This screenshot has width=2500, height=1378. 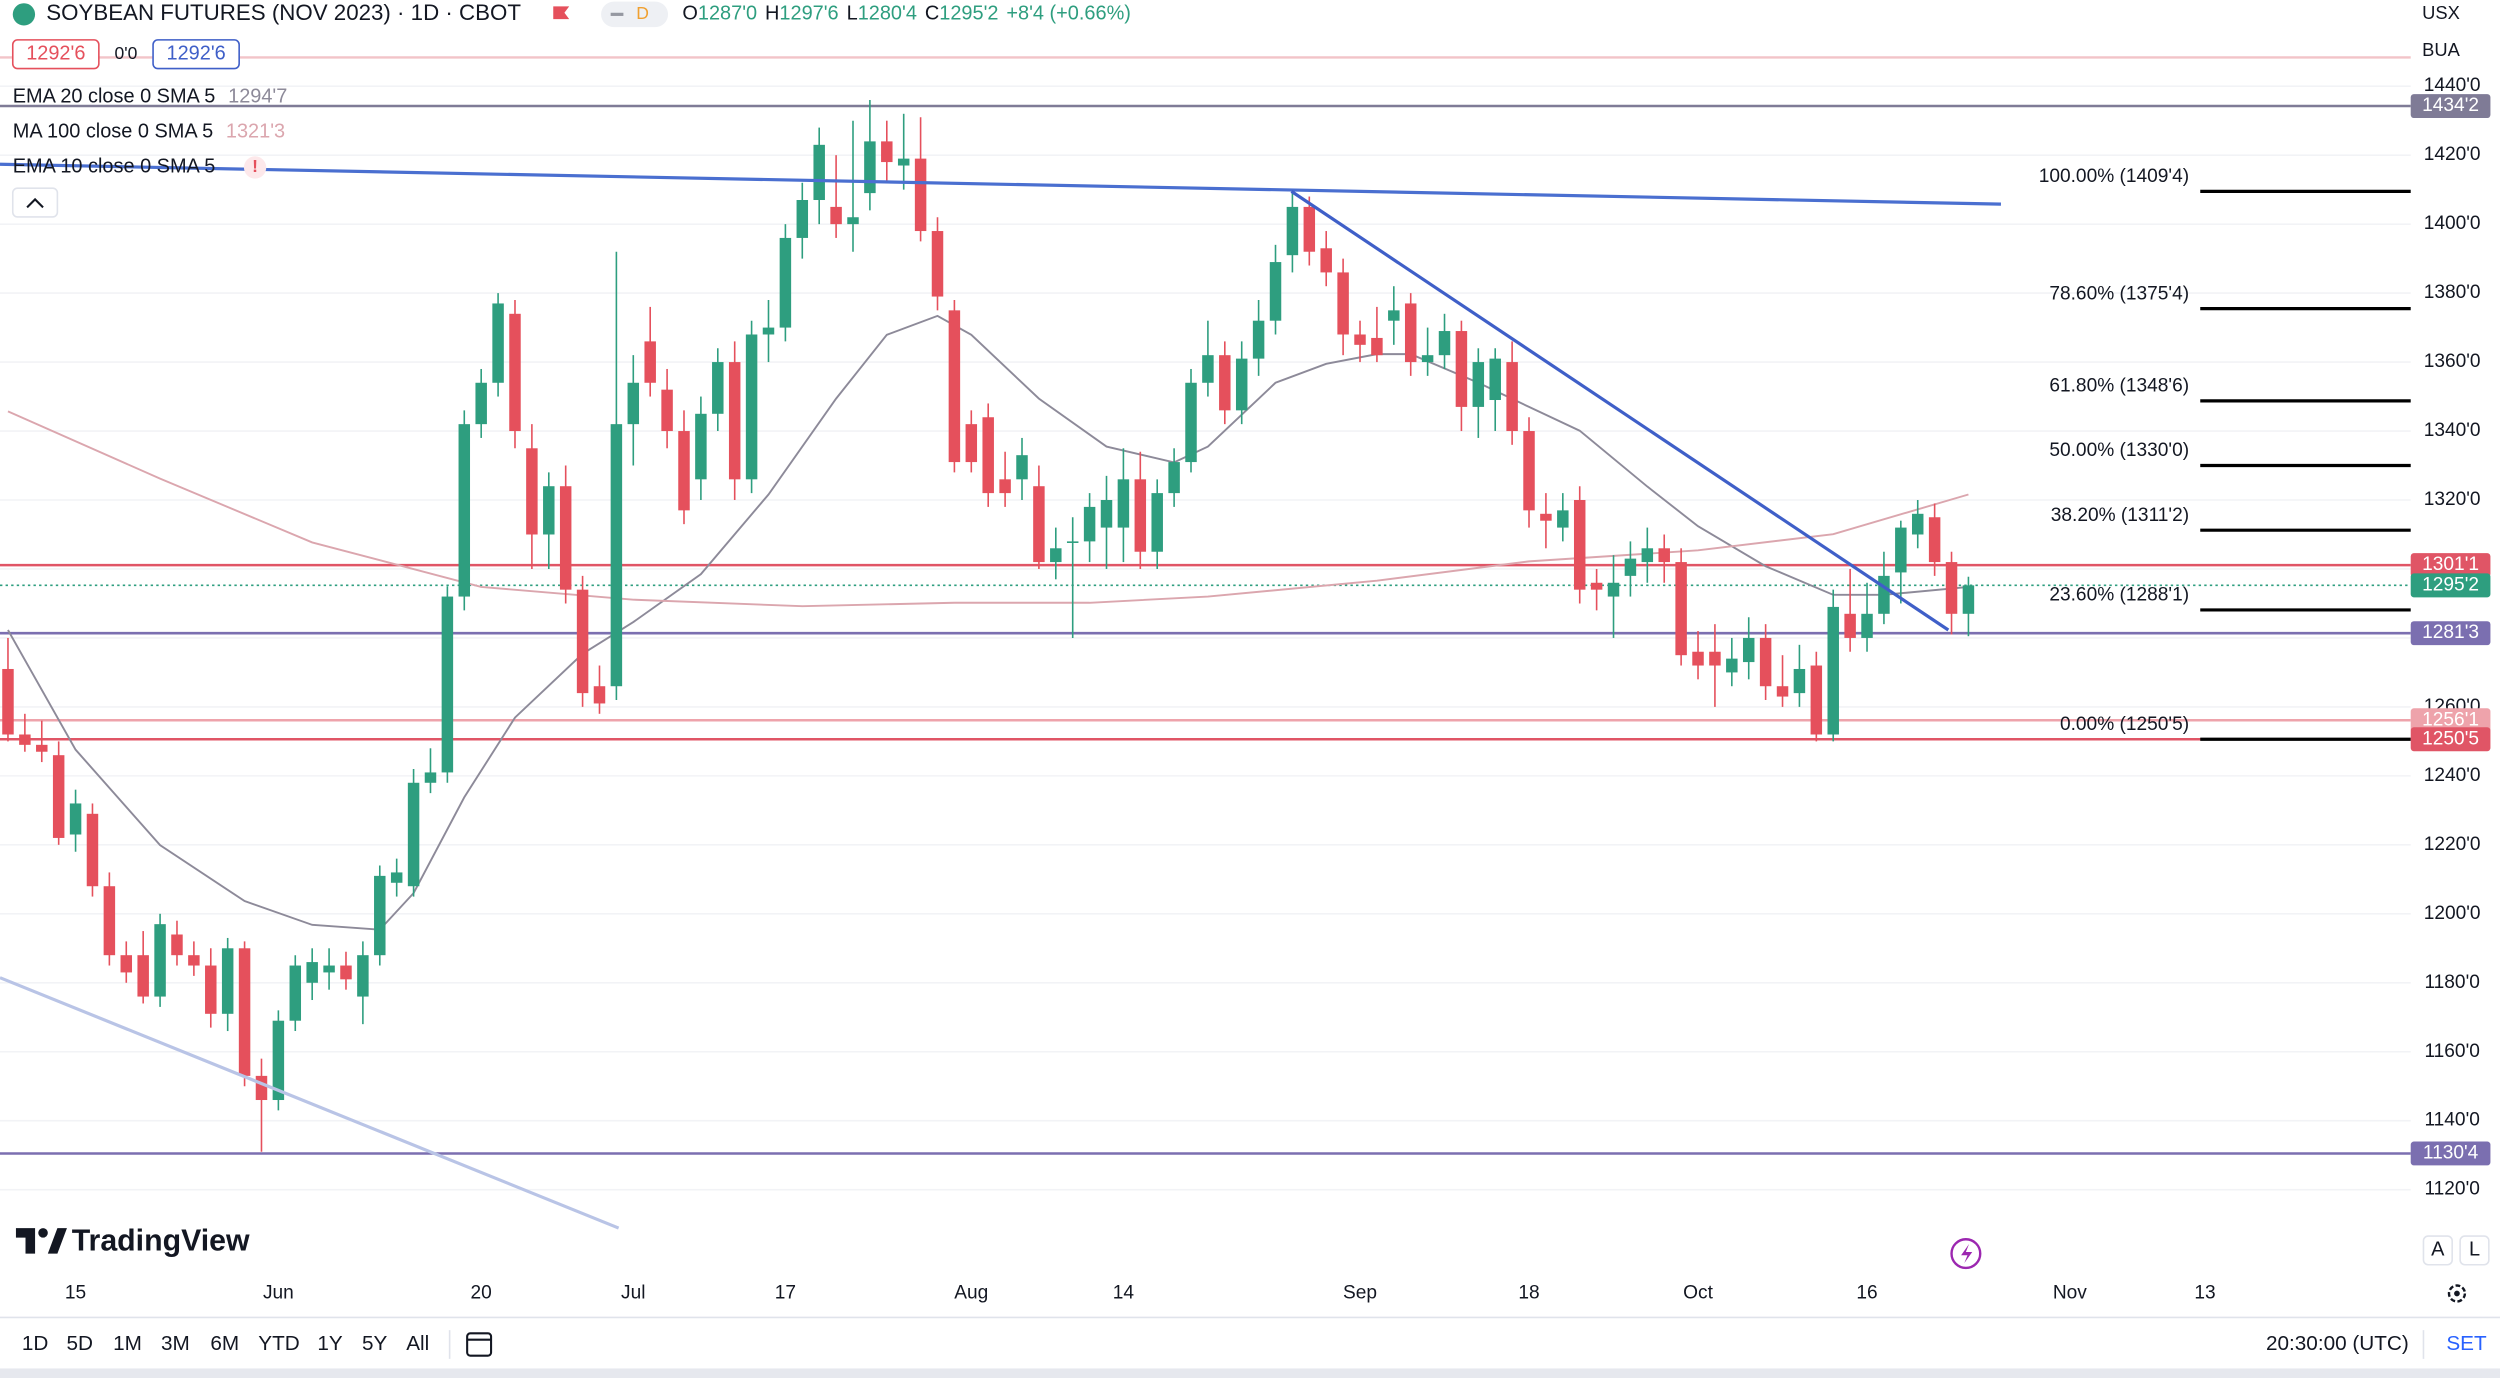 I want to click on flag-icon, so click(x=561, y=13).